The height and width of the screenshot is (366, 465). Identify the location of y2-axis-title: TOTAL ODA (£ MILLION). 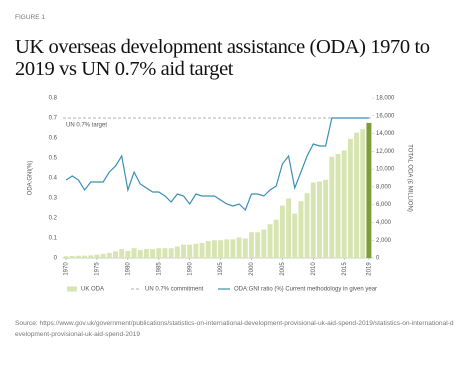
(409, 178).